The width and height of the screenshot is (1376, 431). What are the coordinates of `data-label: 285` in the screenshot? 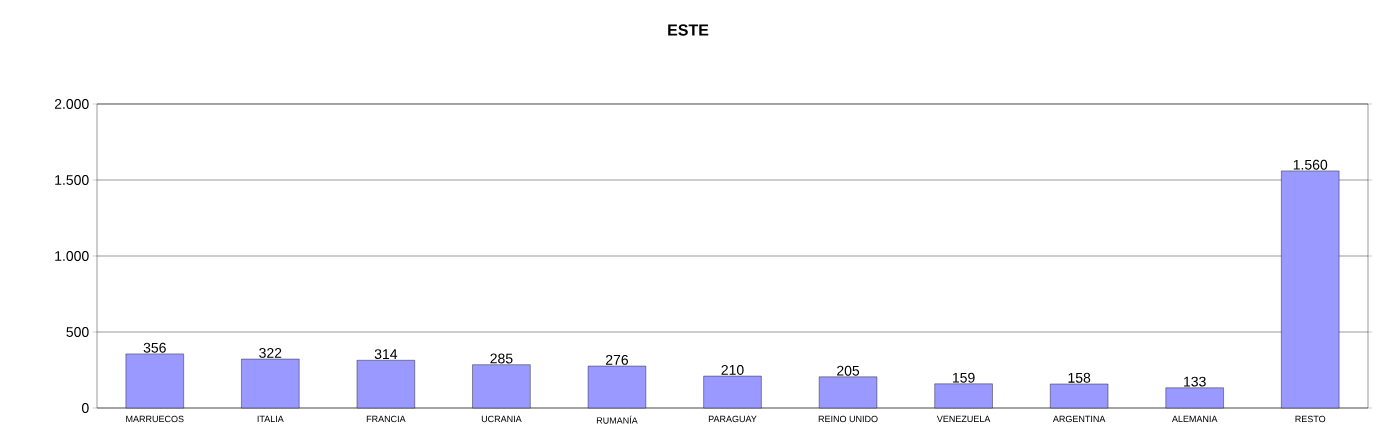 It's located at (501, 358).